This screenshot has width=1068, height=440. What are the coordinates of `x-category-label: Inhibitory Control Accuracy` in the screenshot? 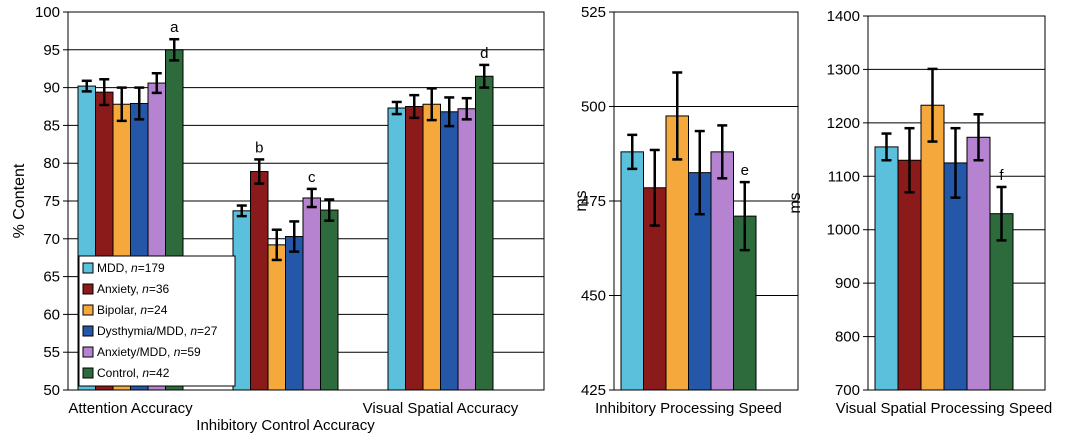 It's located at (285, 425).